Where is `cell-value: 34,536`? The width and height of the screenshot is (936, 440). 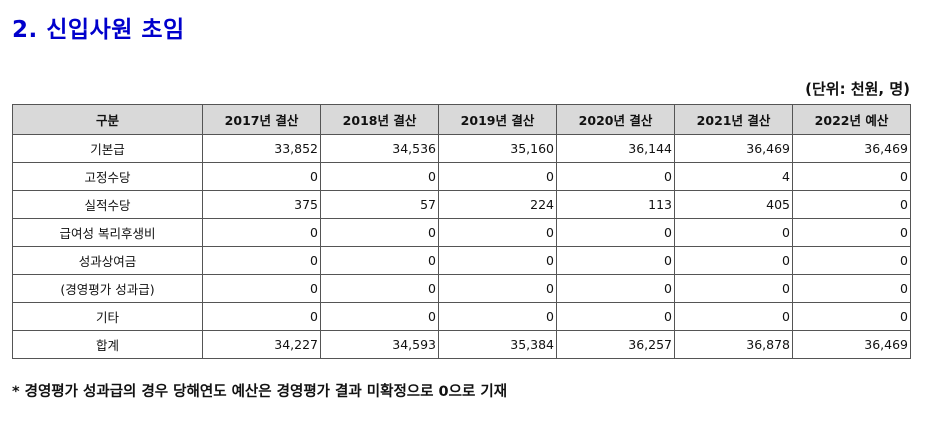
cell-value: 34,536 is located at coordinates (379, 148).